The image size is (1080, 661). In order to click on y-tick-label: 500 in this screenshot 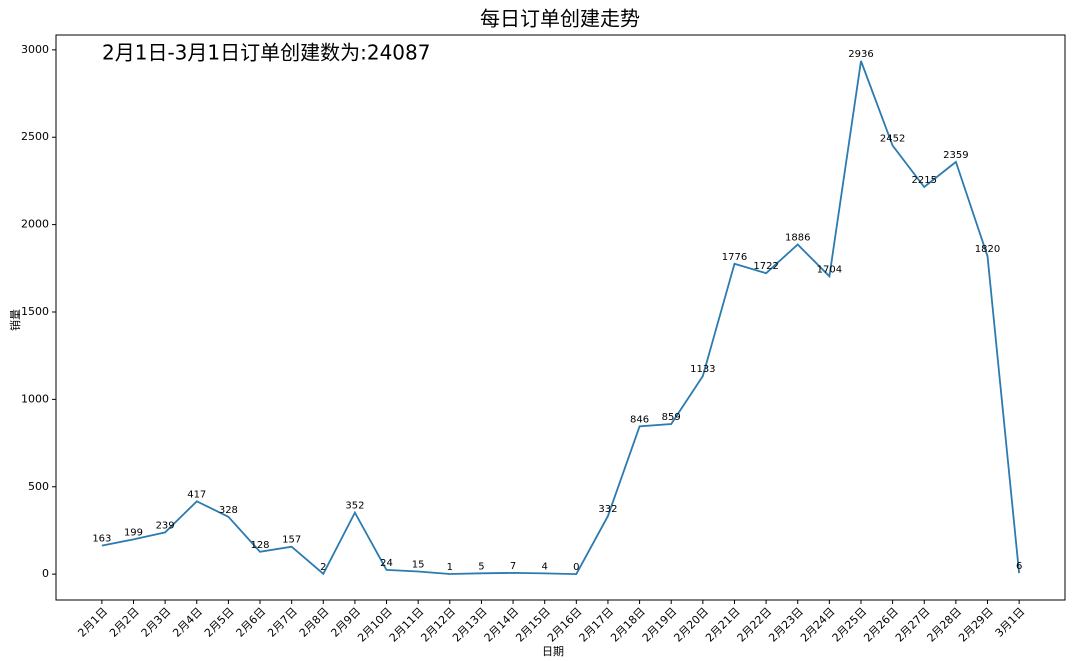, I will do `click(38, 486)`.